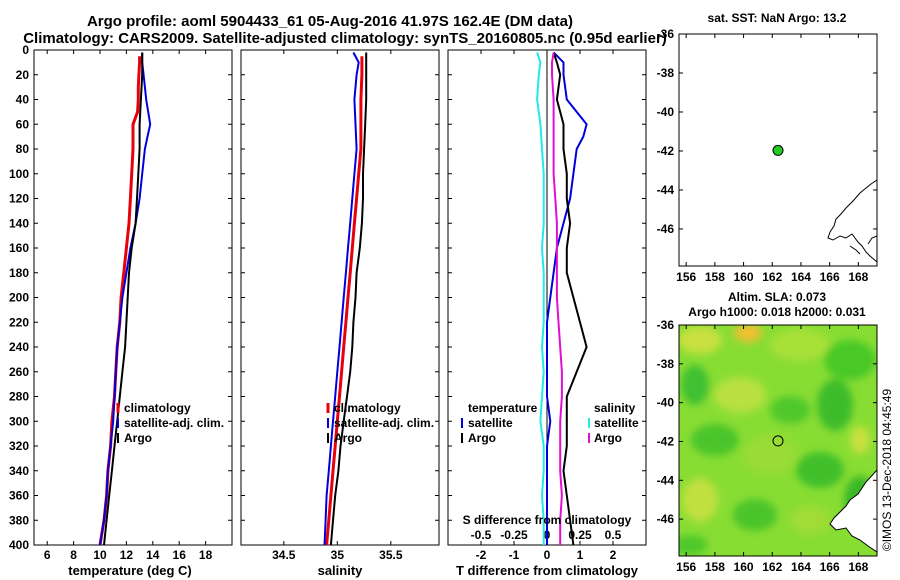 The height and width of the screenshot is (580, 900). I want to click on difference-lines, so click(562, 298).